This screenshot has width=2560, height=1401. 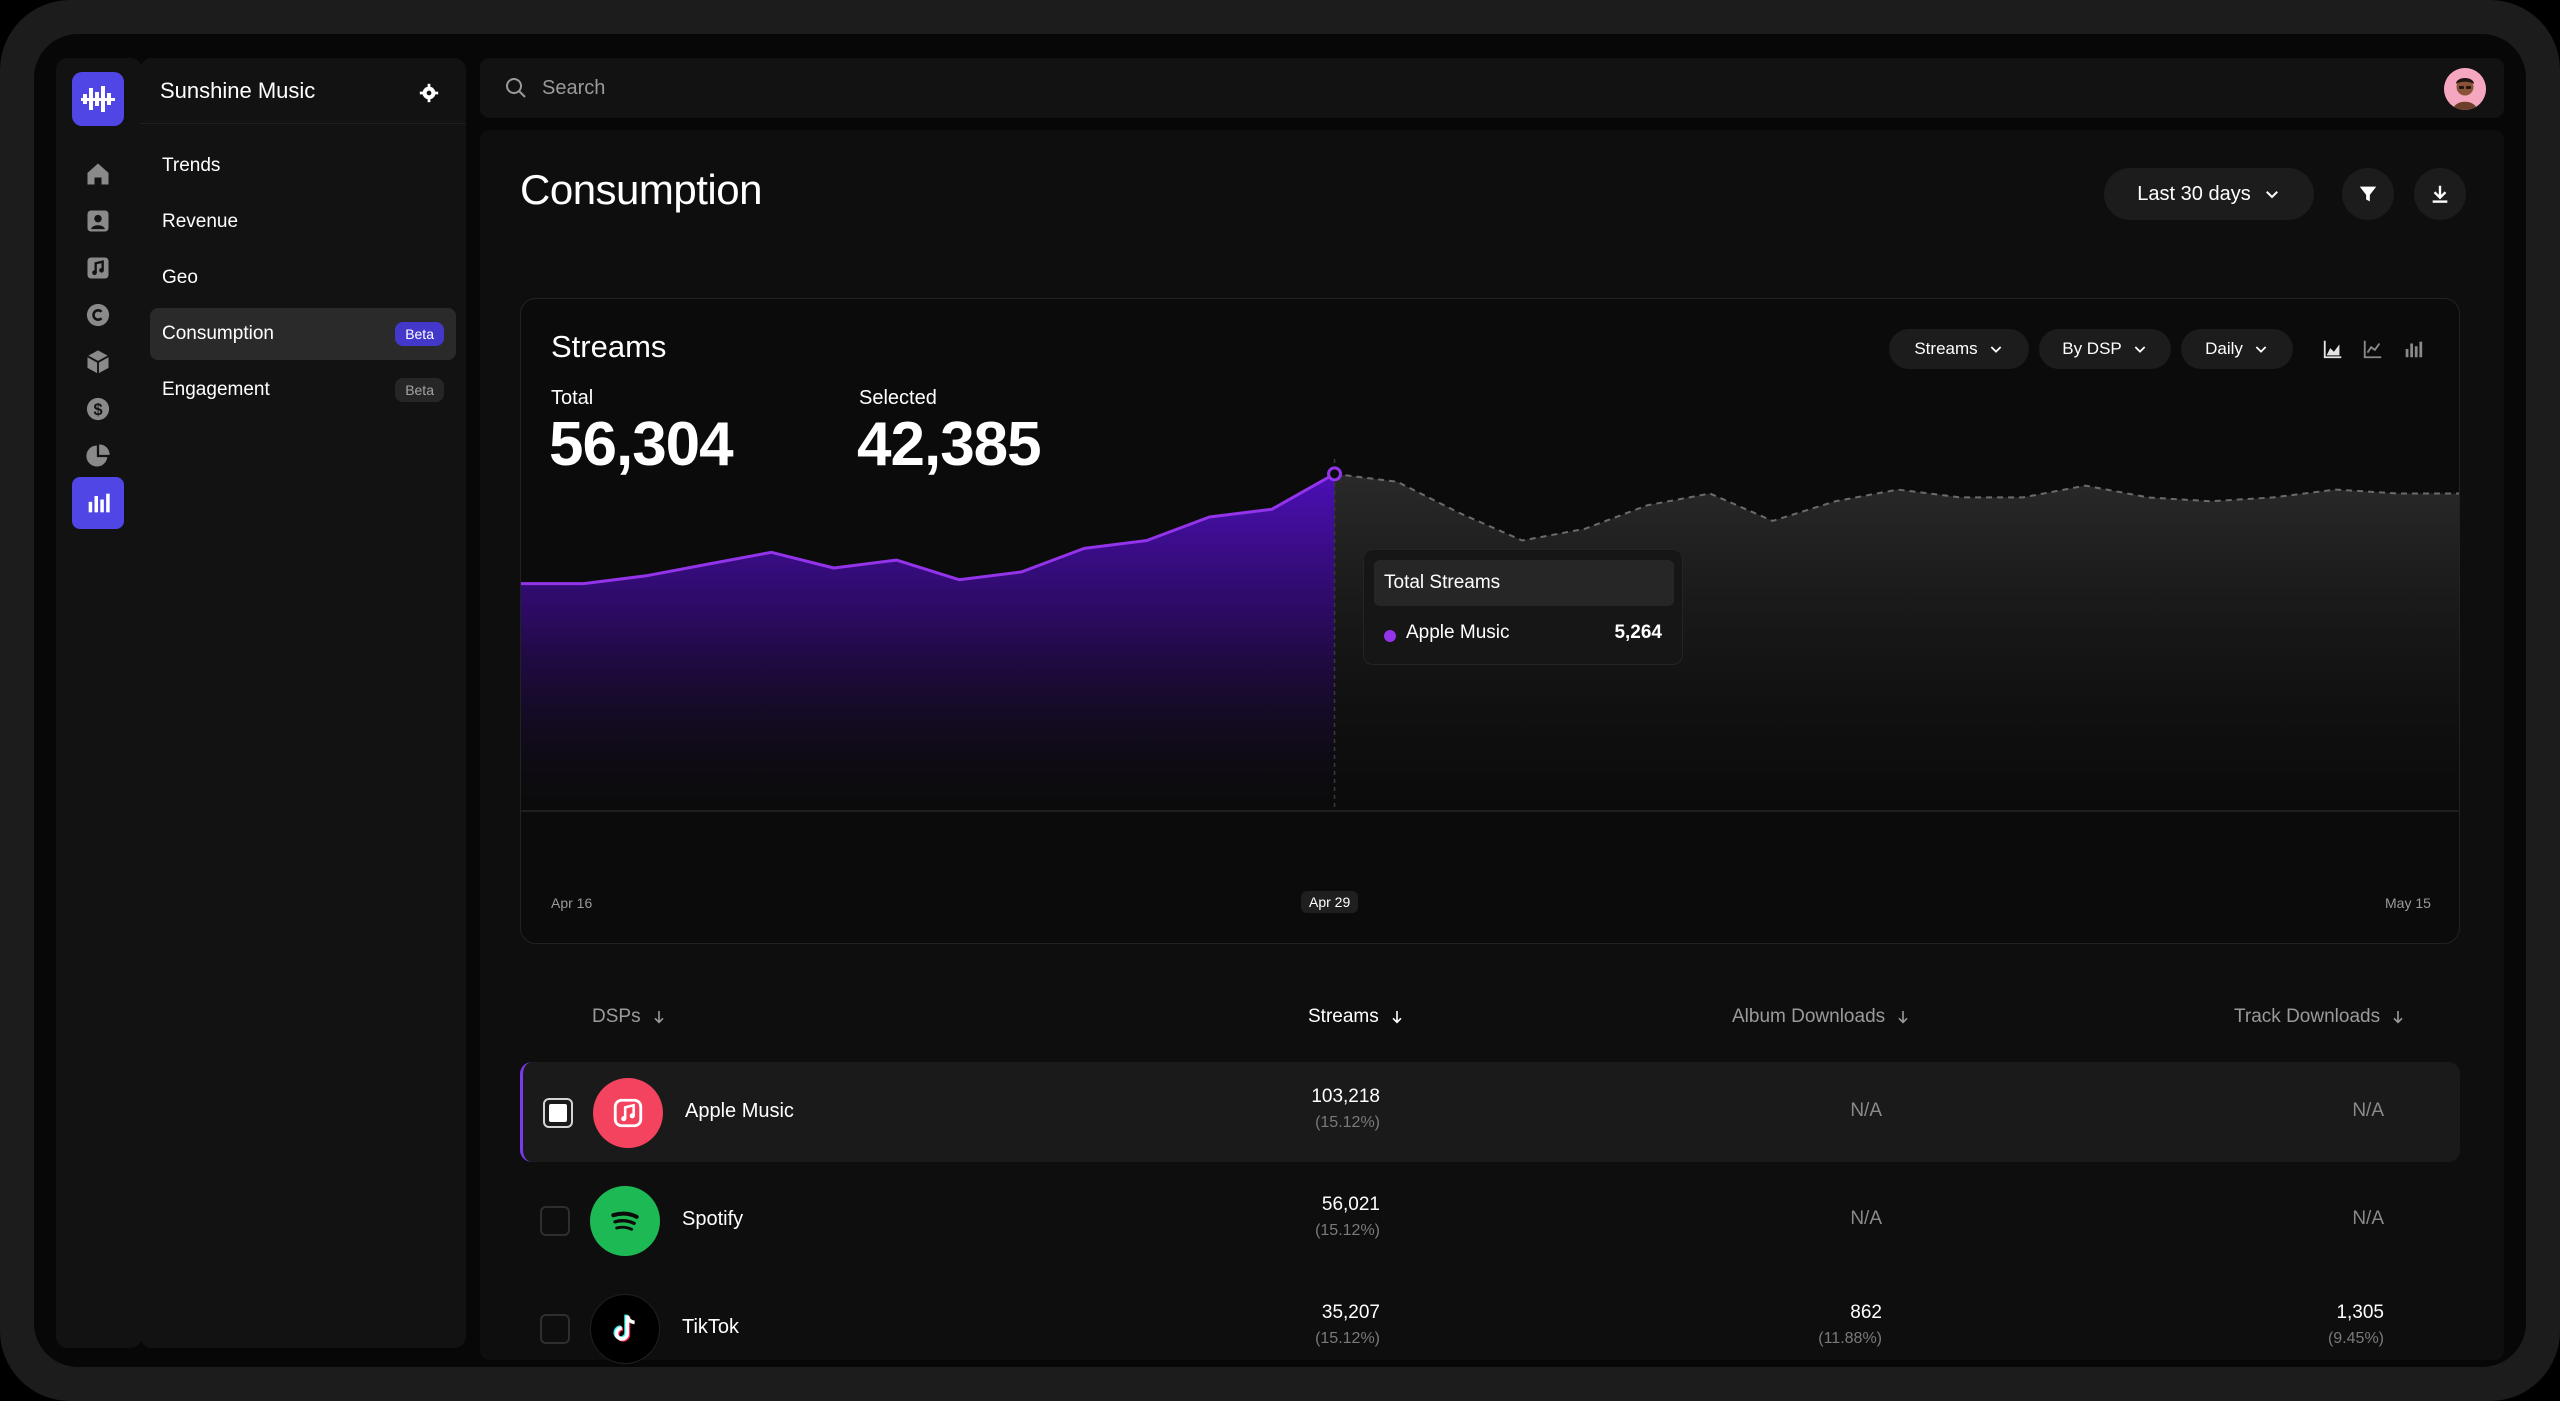 I want to click on area-chart-icon, so click(x=2332, y=349).